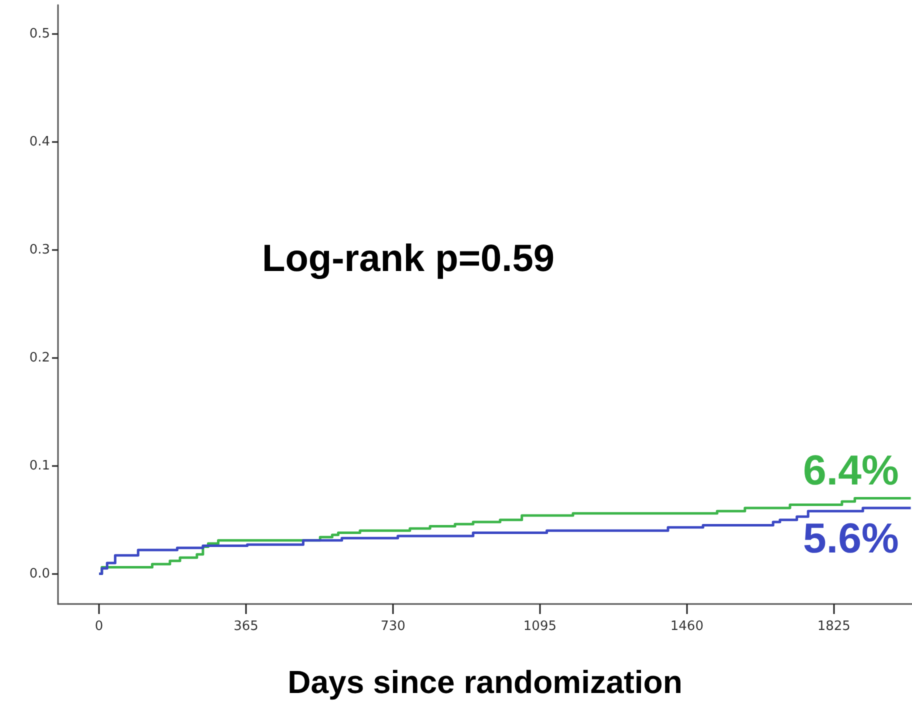  Describe the element at coordinates (851, 538) in the screenshot. I see `annotation: 5.6%` at that location.